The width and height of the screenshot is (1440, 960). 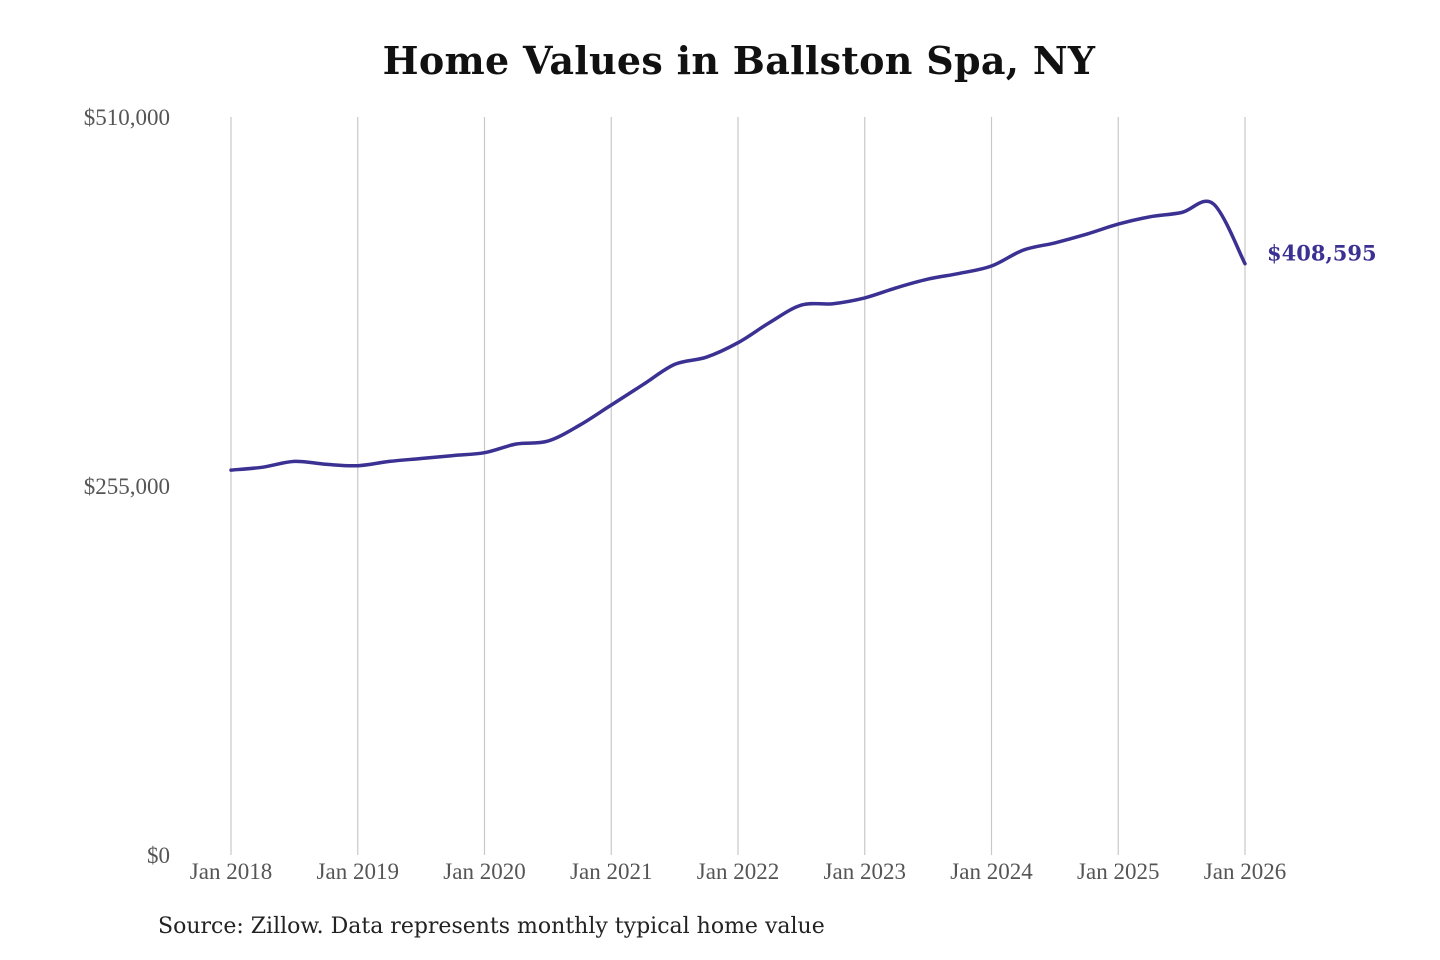 What do you see at coordinates (865, 871) in the screenshot?
I see `x-tick-label-6: Jan 2023` at bounding box center [865, 871].